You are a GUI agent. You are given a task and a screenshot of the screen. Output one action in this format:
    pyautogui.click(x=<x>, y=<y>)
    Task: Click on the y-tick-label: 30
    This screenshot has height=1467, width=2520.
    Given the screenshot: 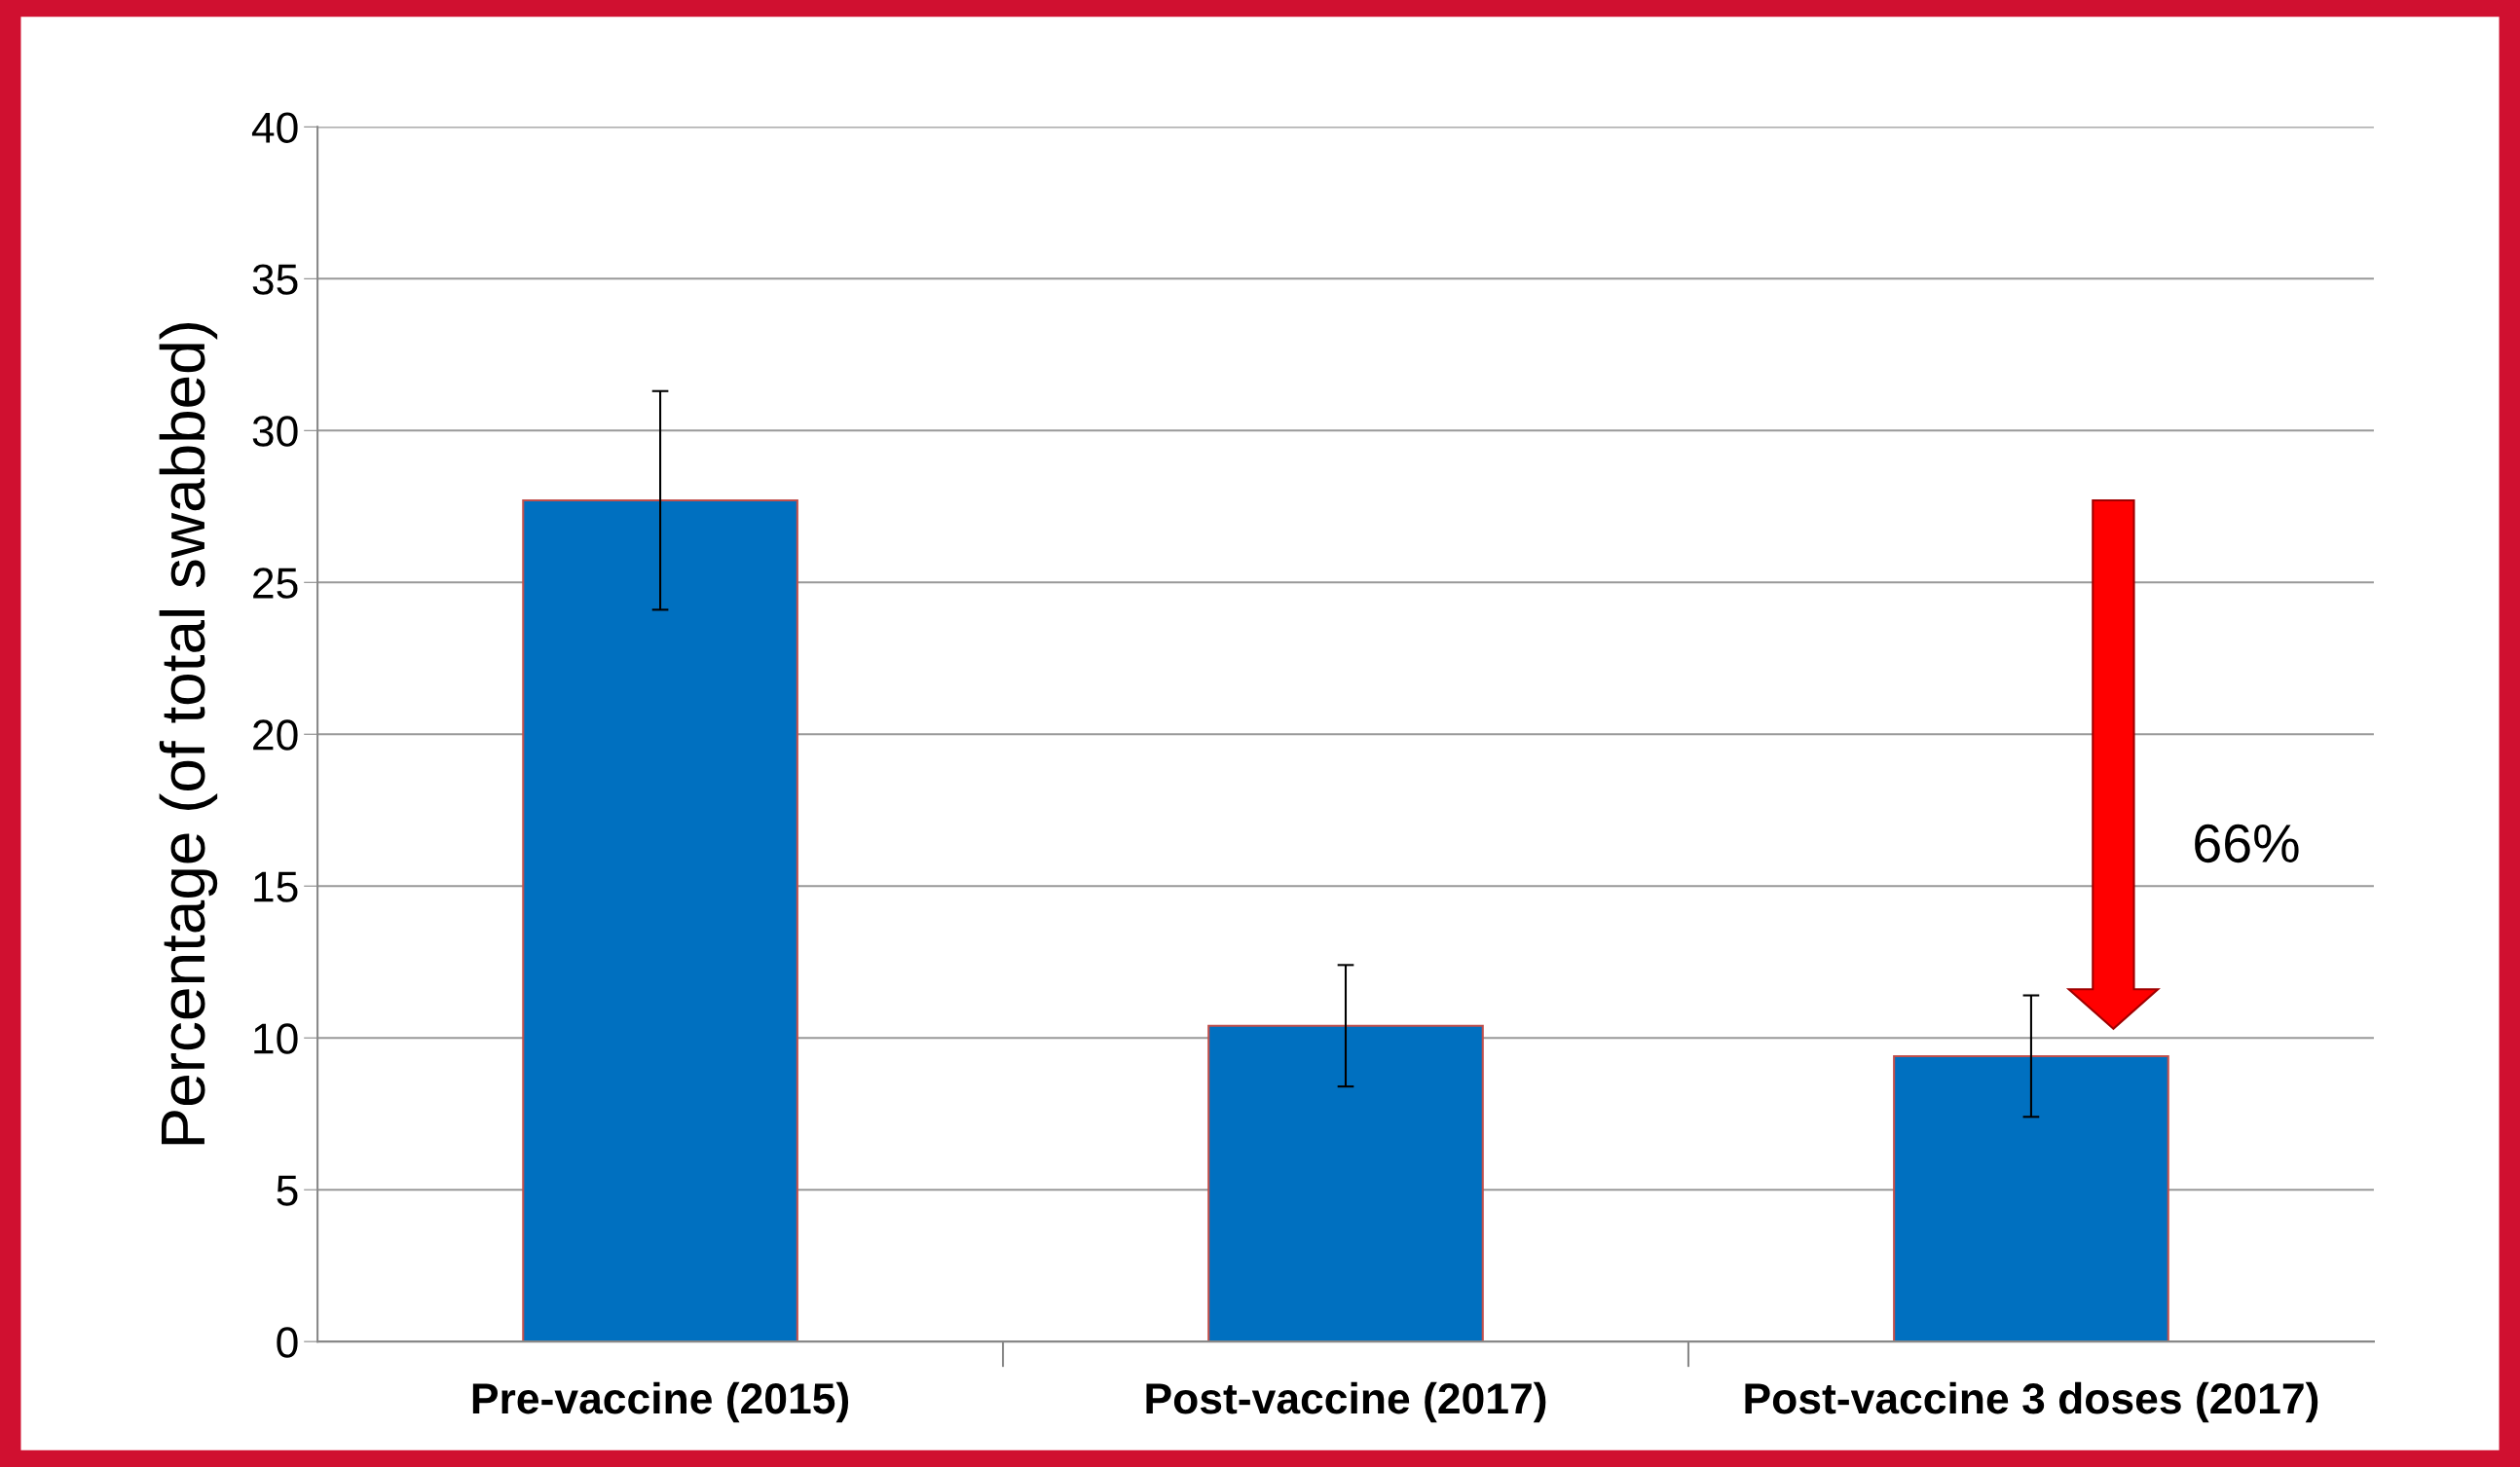 What is the action you would take?
    pyautogui.click(x=275, y=431)
    